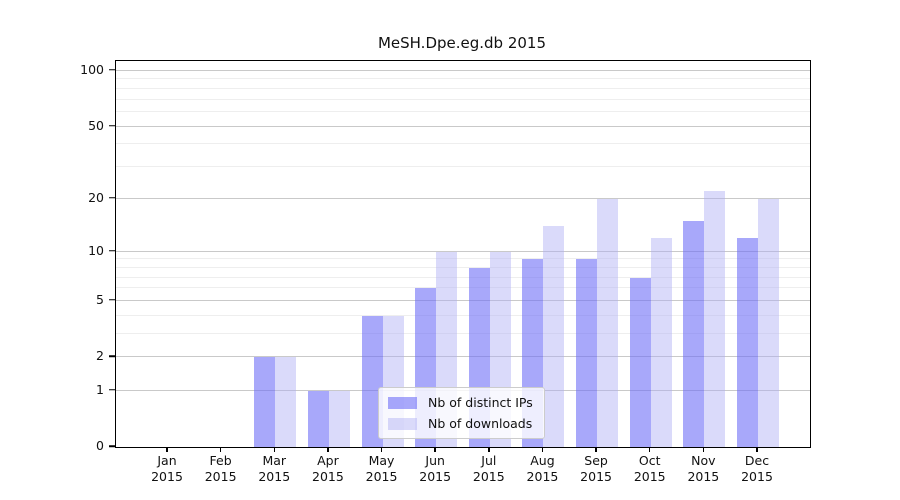 Image resolution: width=900 pixels, height=500 pixels. I want to click on x-tick-label: Oct 2015, so click(650, 469).